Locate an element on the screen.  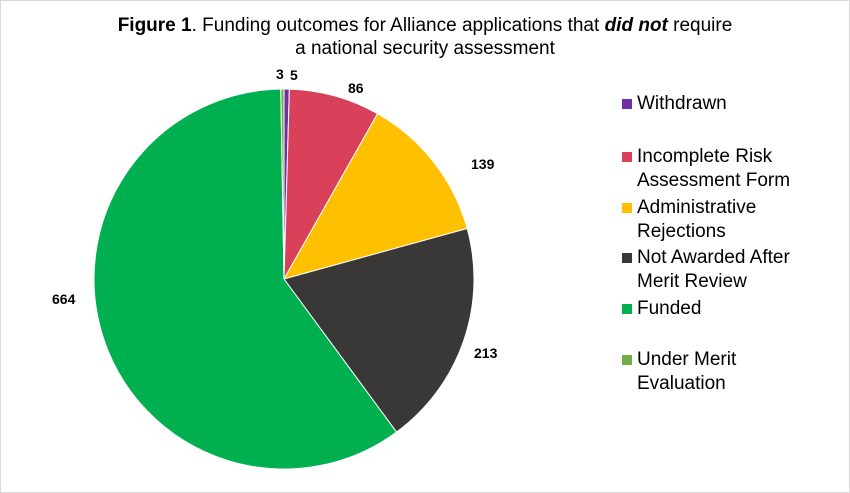
data-label-funded: 664 is located at coordinates (64, 299).